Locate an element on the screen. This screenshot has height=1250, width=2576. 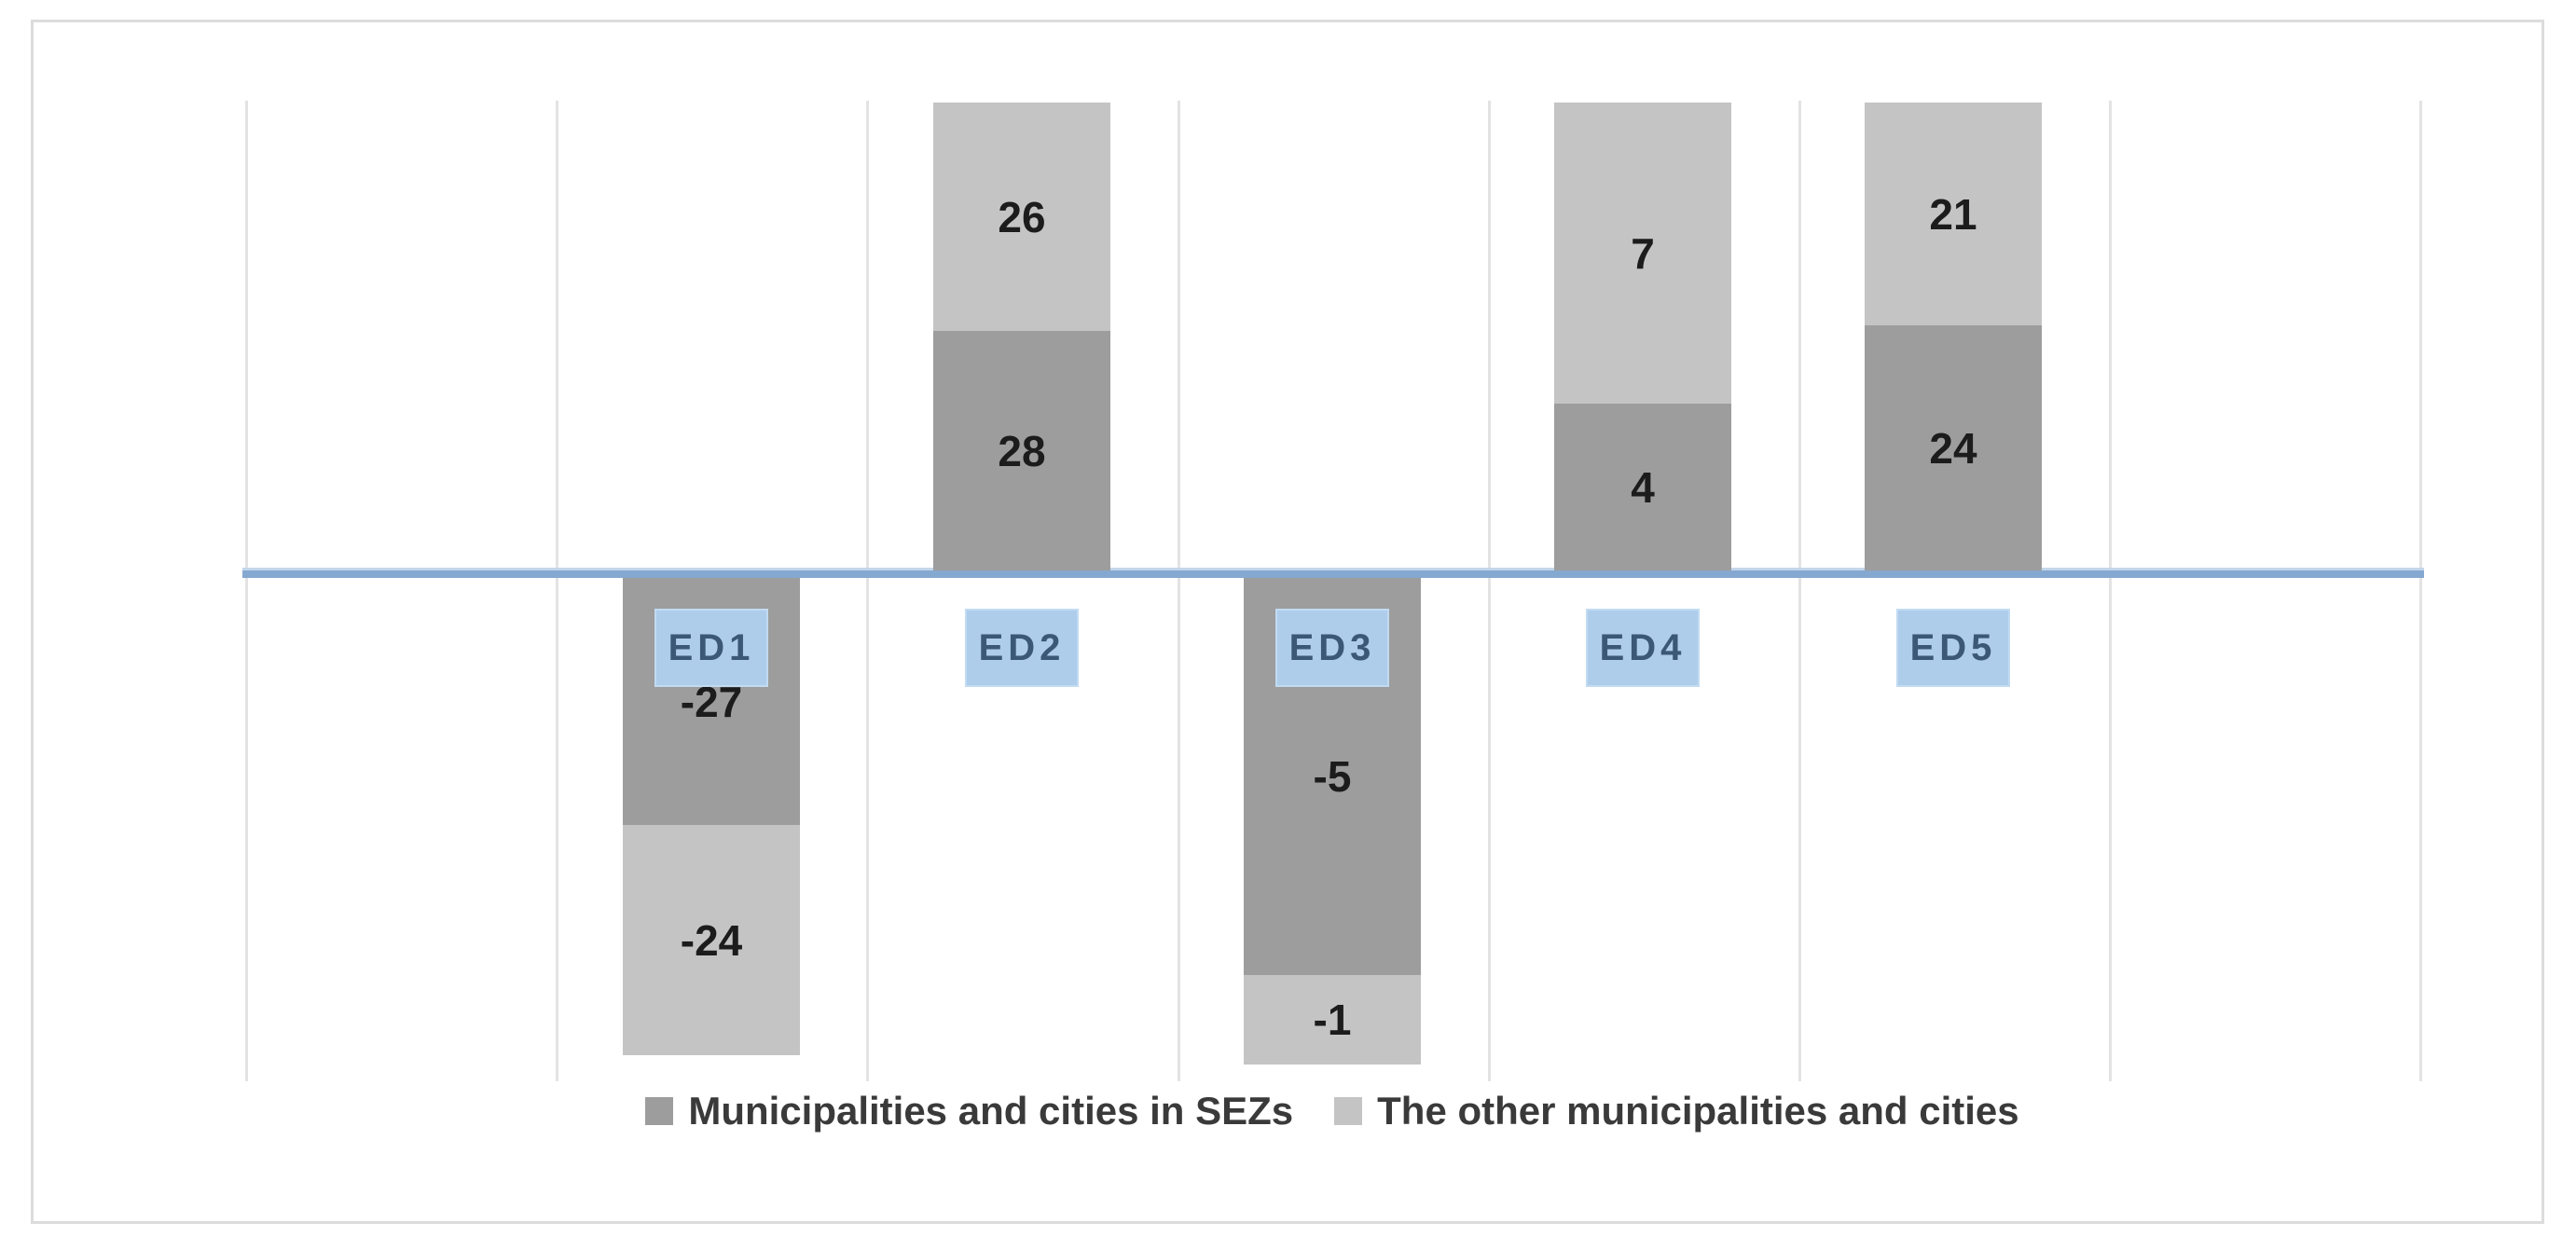
legend-item-sez: Municipalities and cities in SEZs is located at coordinates (969, 1111).